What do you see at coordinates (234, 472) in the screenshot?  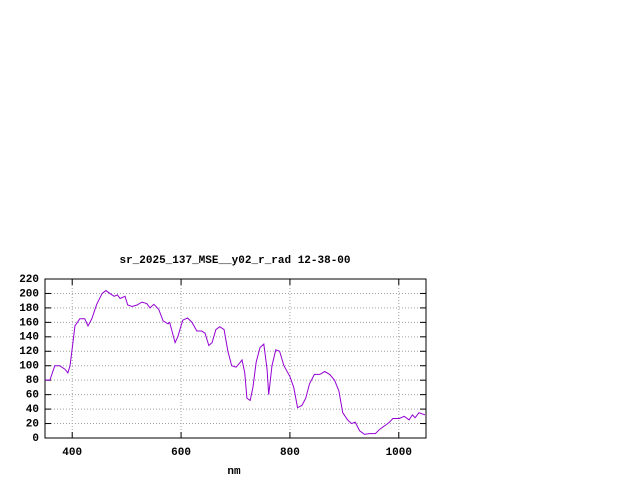 I see `x-axis-label: nm` at bounding box center [234, 472].